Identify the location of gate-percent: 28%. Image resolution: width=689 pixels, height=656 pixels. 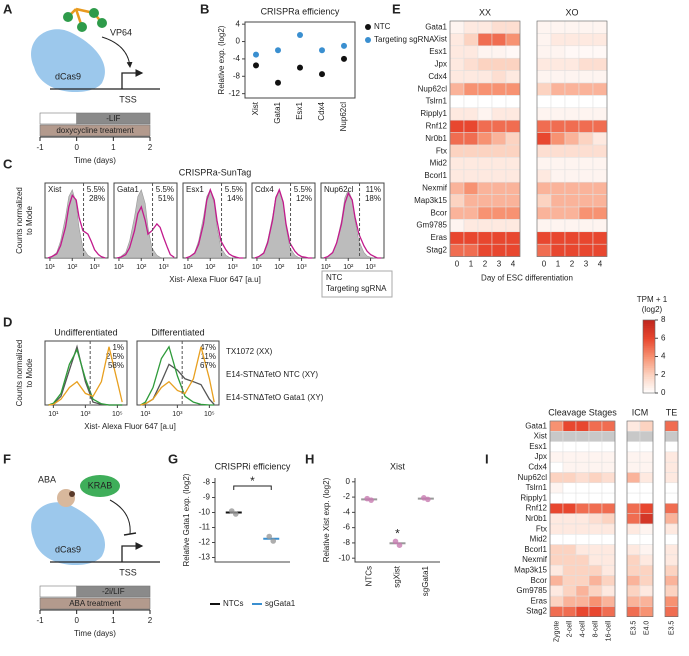
(97, 198).